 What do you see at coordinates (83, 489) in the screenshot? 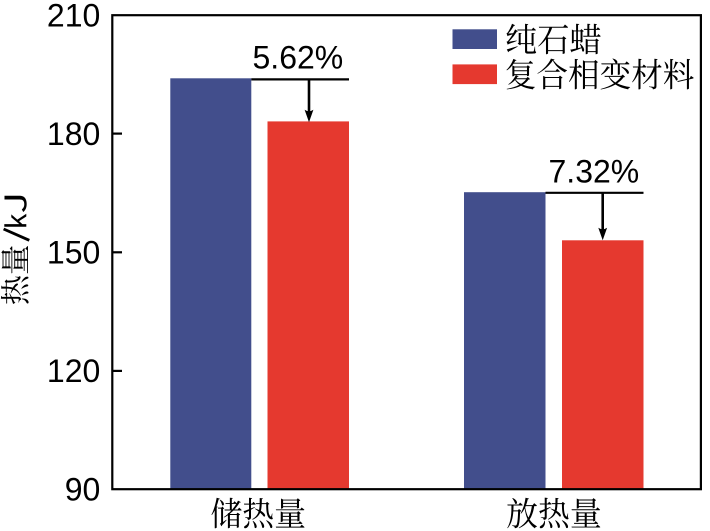
I see `svg-text: 90` at bounding box center [83, 489].